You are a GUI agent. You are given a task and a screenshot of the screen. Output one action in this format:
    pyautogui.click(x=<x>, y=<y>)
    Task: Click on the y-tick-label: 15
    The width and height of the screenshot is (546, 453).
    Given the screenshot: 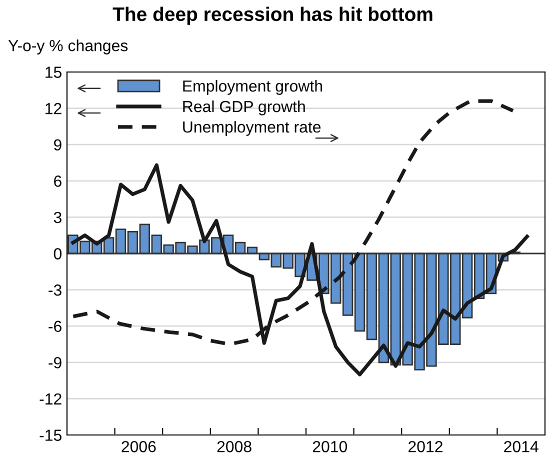 What is the action you would take?
    pyautogui.click(x=54, y=72)
    